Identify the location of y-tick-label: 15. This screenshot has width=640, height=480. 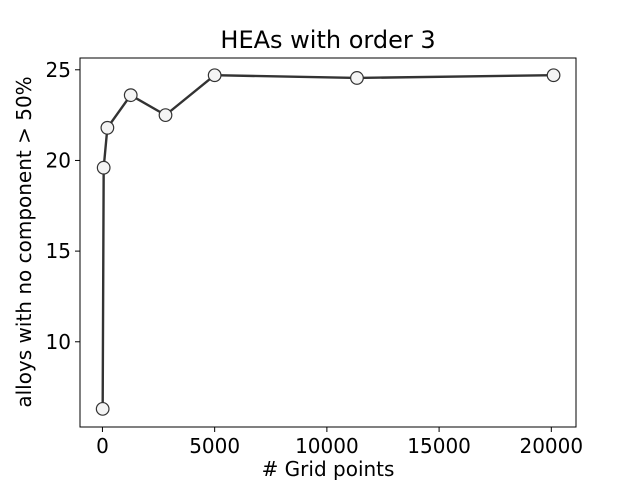
(58, 251).